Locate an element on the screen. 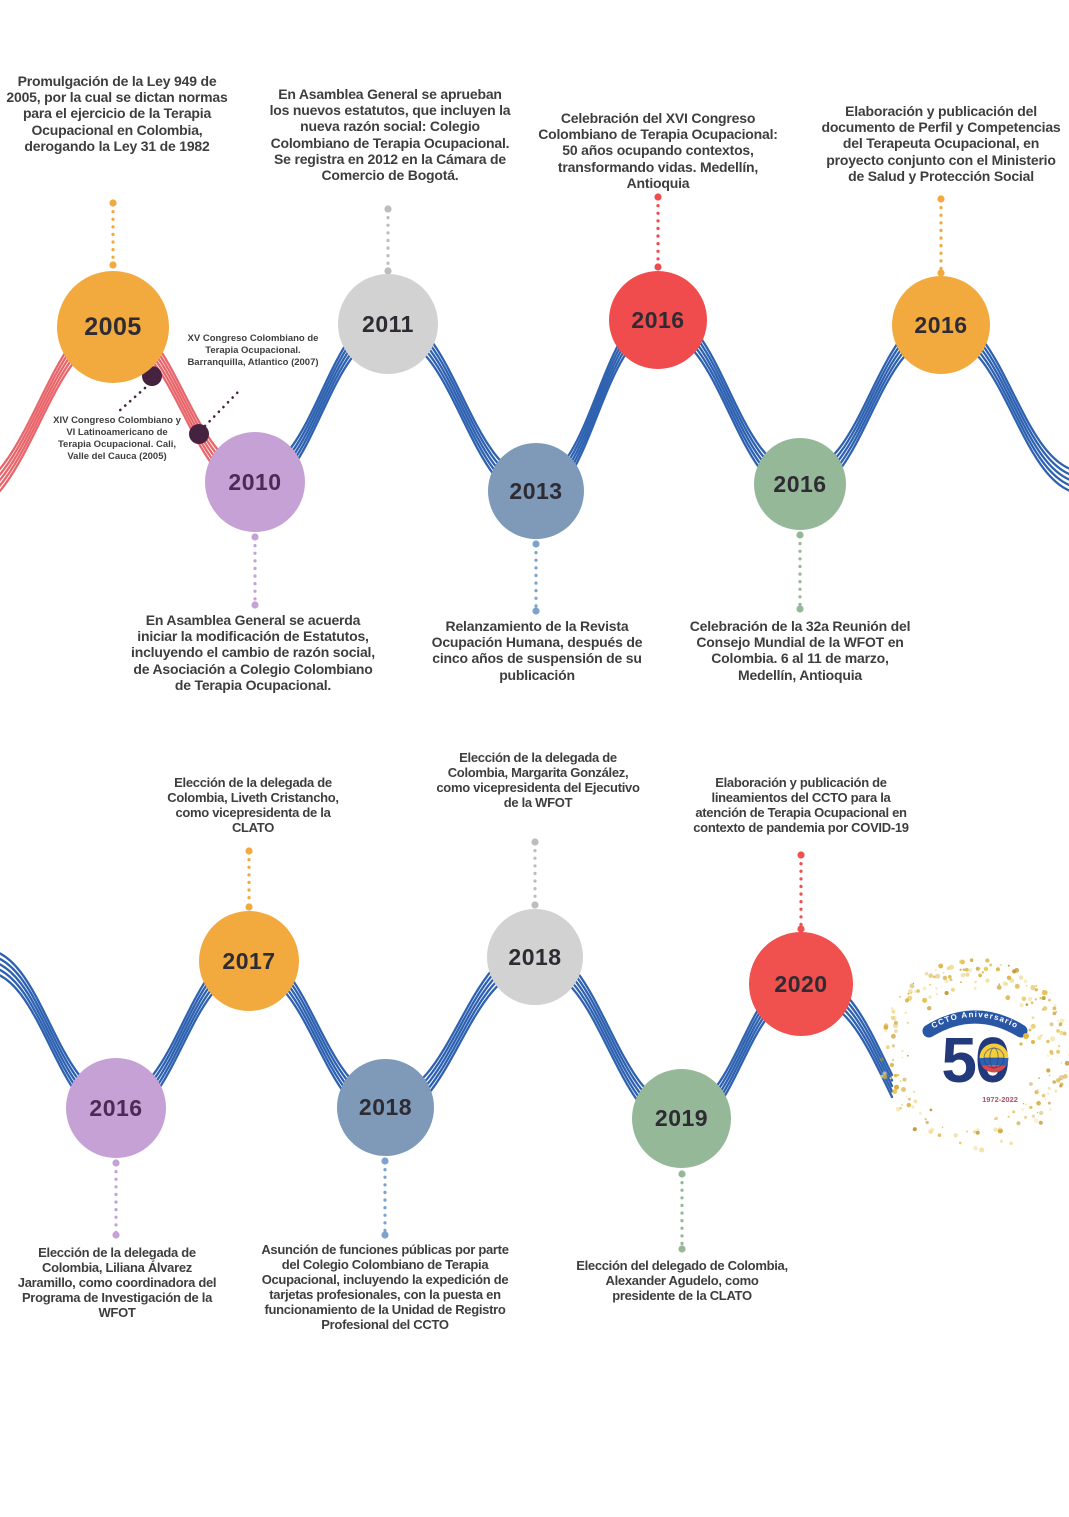 The width and height of the screenshot is (1069, 1517). anniversary-logo: 50 CCTO Aniversario 1972-2022 is located at coordinates (974, 1055).